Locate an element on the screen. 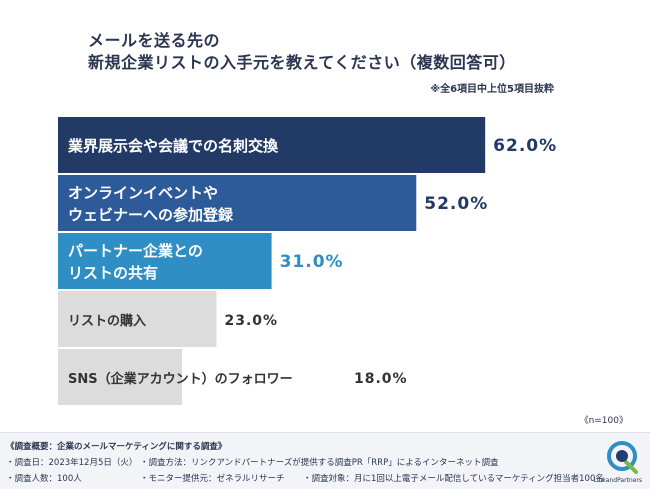 Image resolution: width=650 pixels, height=489 pixels. sample-size-label: 《n=100》 is located at coordinates (603, 421).